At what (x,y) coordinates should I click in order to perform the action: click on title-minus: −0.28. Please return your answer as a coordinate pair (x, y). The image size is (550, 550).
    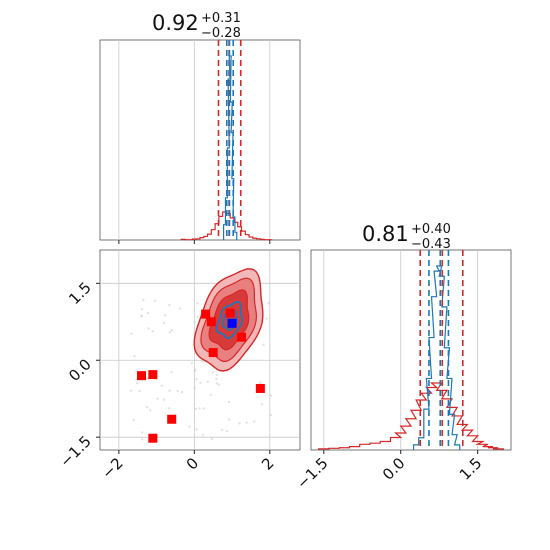
    Looking at the image, I should click on (221, 33).